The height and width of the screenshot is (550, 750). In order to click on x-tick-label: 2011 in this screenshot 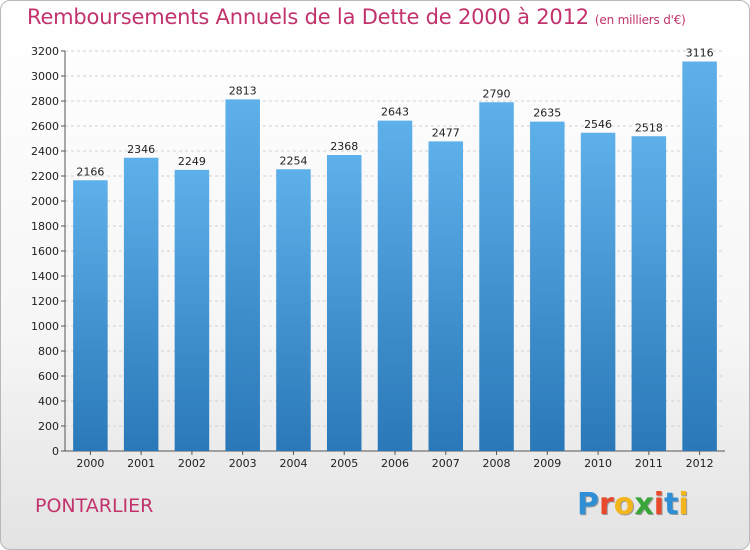, I will do `click(649, 463)`.